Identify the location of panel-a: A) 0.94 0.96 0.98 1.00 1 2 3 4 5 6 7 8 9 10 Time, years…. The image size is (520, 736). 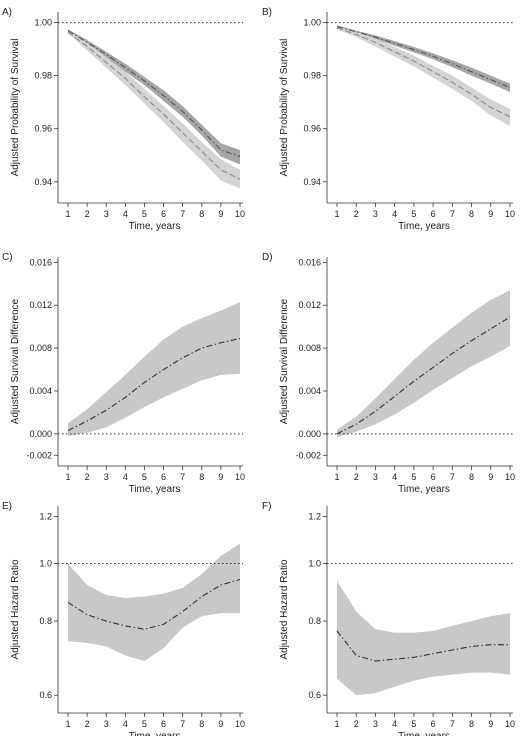
(123, 119).